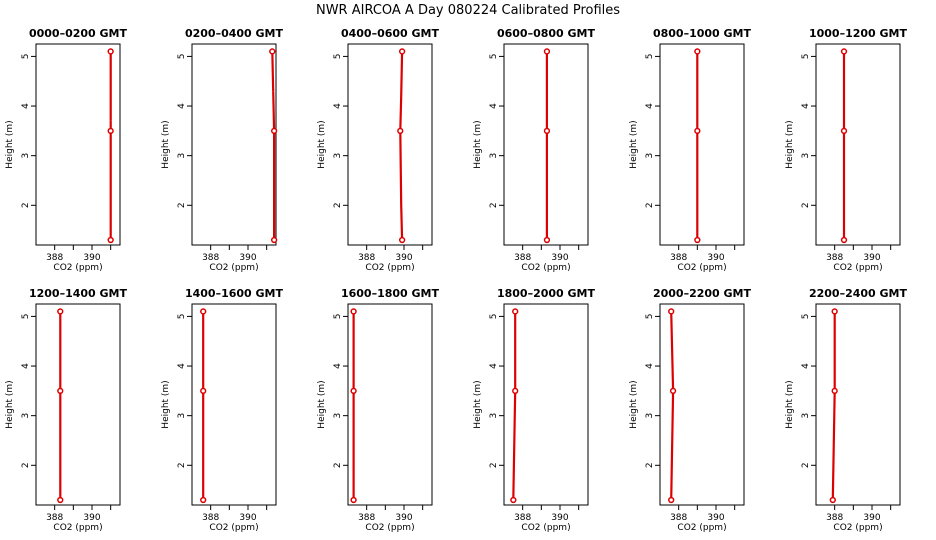  I want to click on panel-title: 0000–0200 GMT, so click(78, 33).